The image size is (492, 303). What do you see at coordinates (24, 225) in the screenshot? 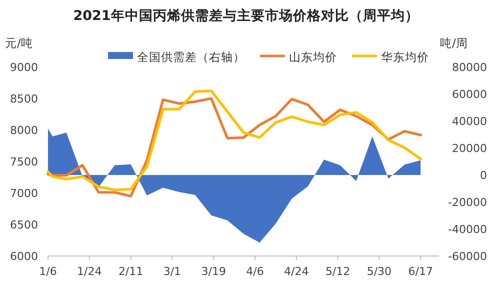
I see `y-tick-label: 6500` at bounding box center [24, 225].